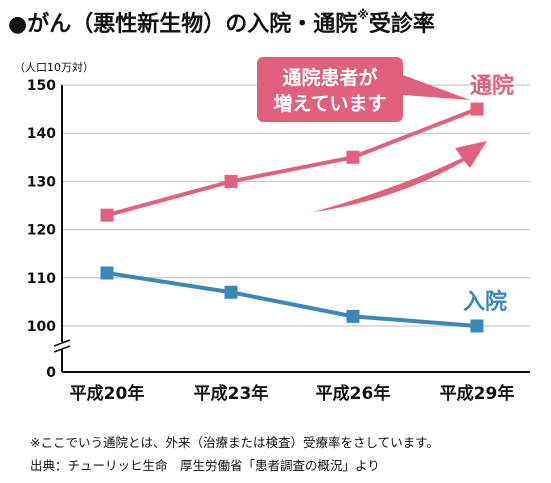 Image resolution: width=551 pixels, height=483 pixels. I want to click on y-tick-label: 100, so click(41, 327).